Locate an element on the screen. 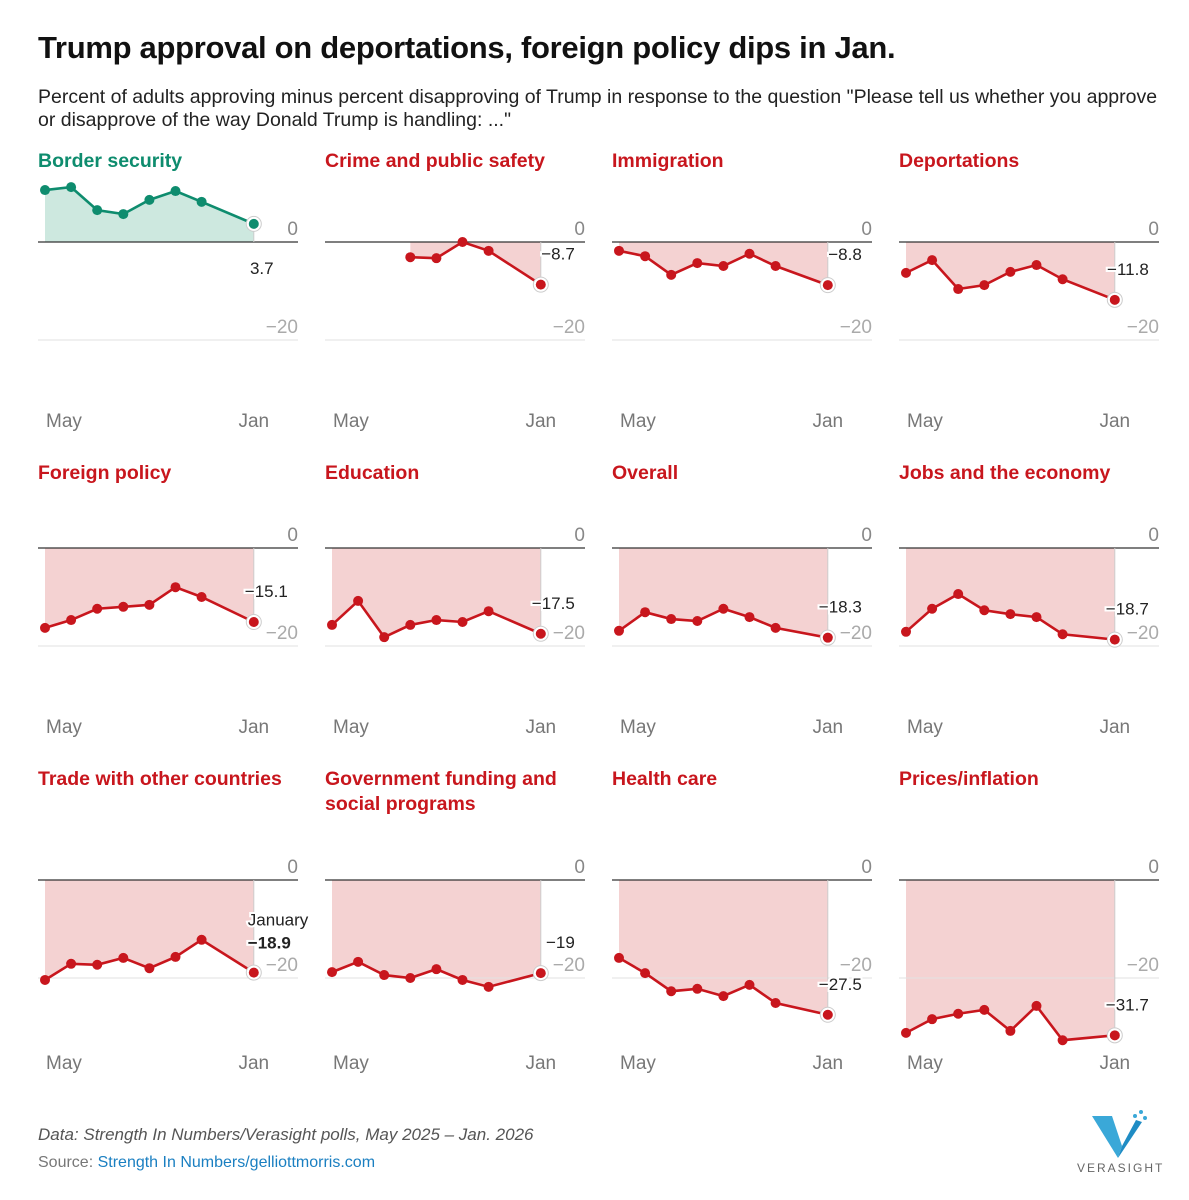  panel-title: Trade with other countries is located at coordinates (160, 779).